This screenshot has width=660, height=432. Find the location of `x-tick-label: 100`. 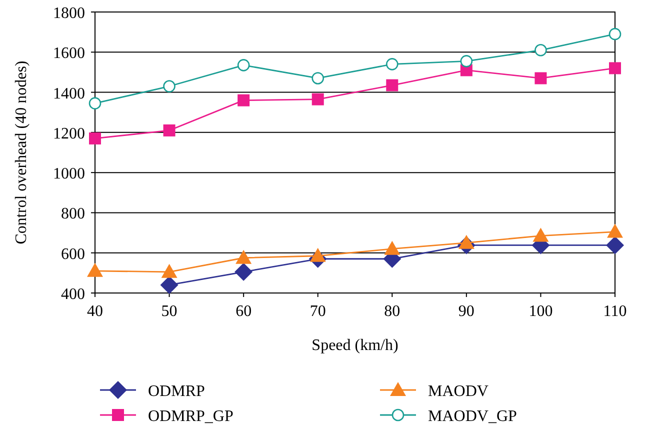

x-tick-label: 100 is located at coordinates (540, 311).